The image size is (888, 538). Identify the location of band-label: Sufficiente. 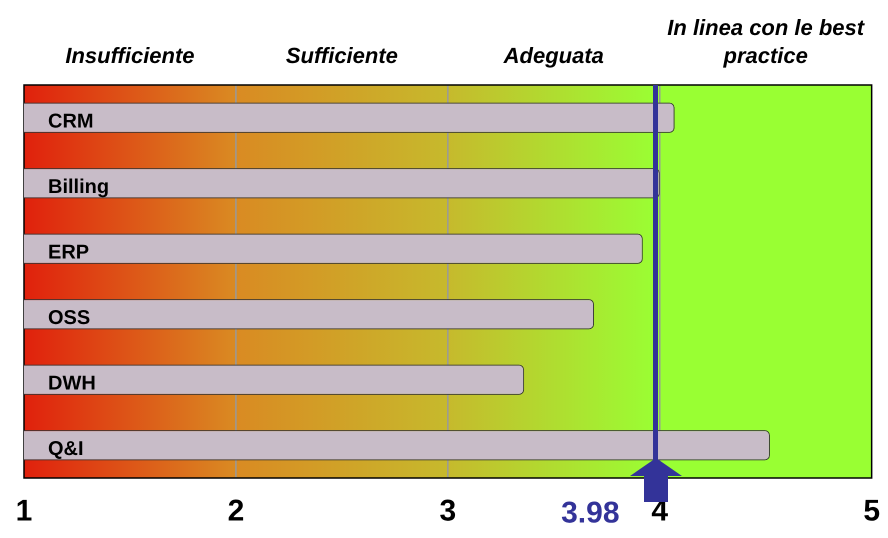
(342, 55).